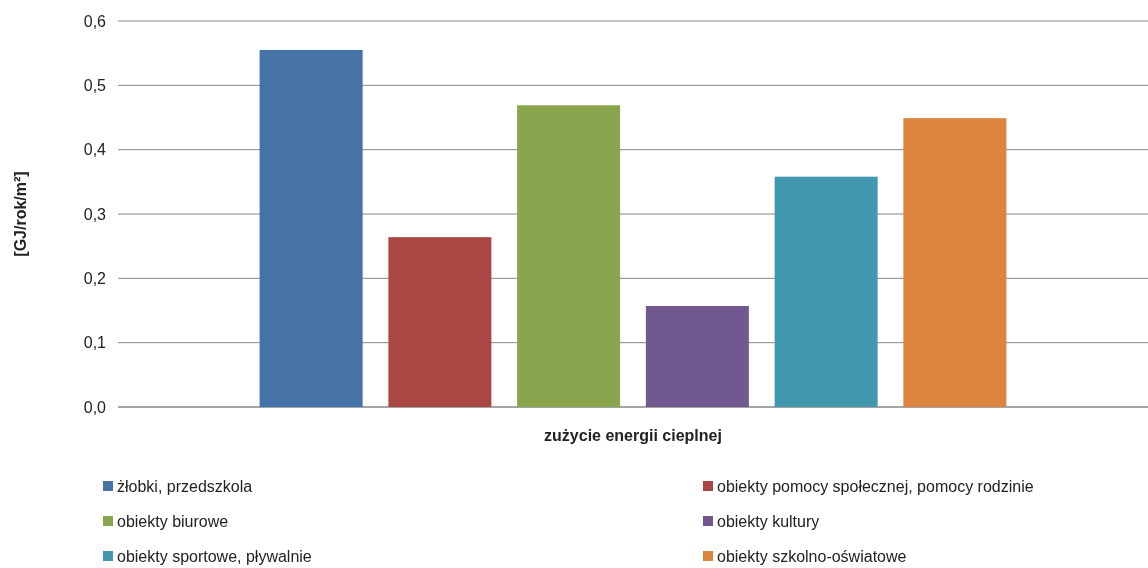 The width and height of the screenshot is (1148, 568). What do you see at coordinates (173, 521) in the screenshot?
I see `legend-label: obiekty biurowe` at bounding box center [173, 521].